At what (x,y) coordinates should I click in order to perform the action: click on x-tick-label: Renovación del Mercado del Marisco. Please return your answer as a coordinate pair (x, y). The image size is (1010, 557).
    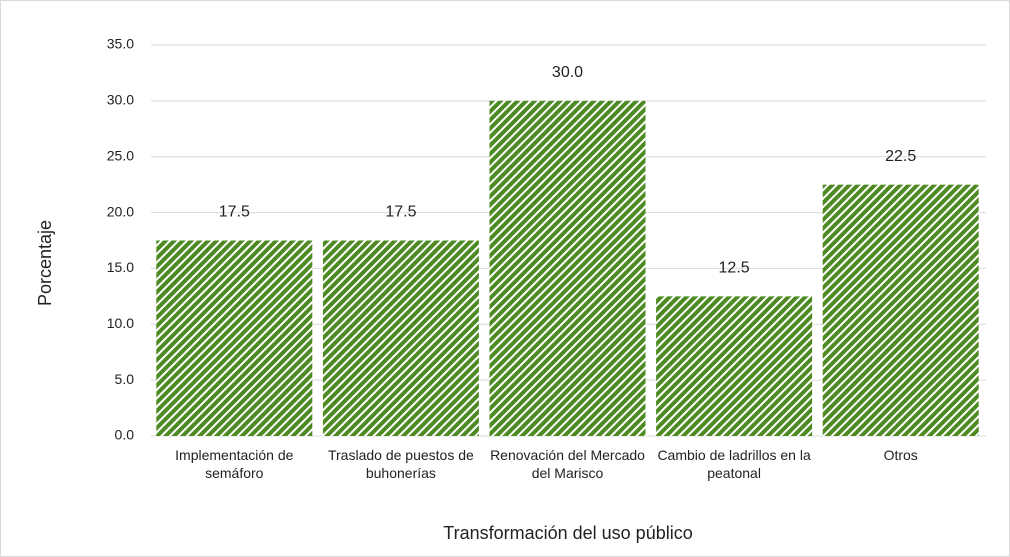
    Looking at the image, I should click on (567, 464).